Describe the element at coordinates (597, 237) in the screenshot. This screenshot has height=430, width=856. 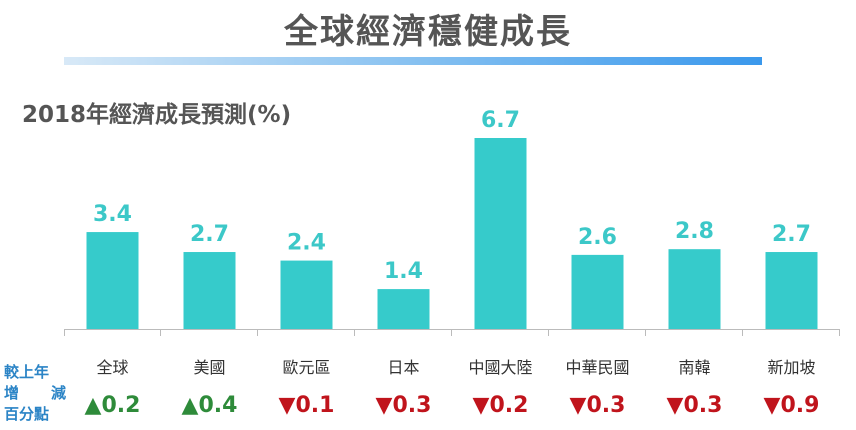
I see `bar-value-label: 2.6` at that location.